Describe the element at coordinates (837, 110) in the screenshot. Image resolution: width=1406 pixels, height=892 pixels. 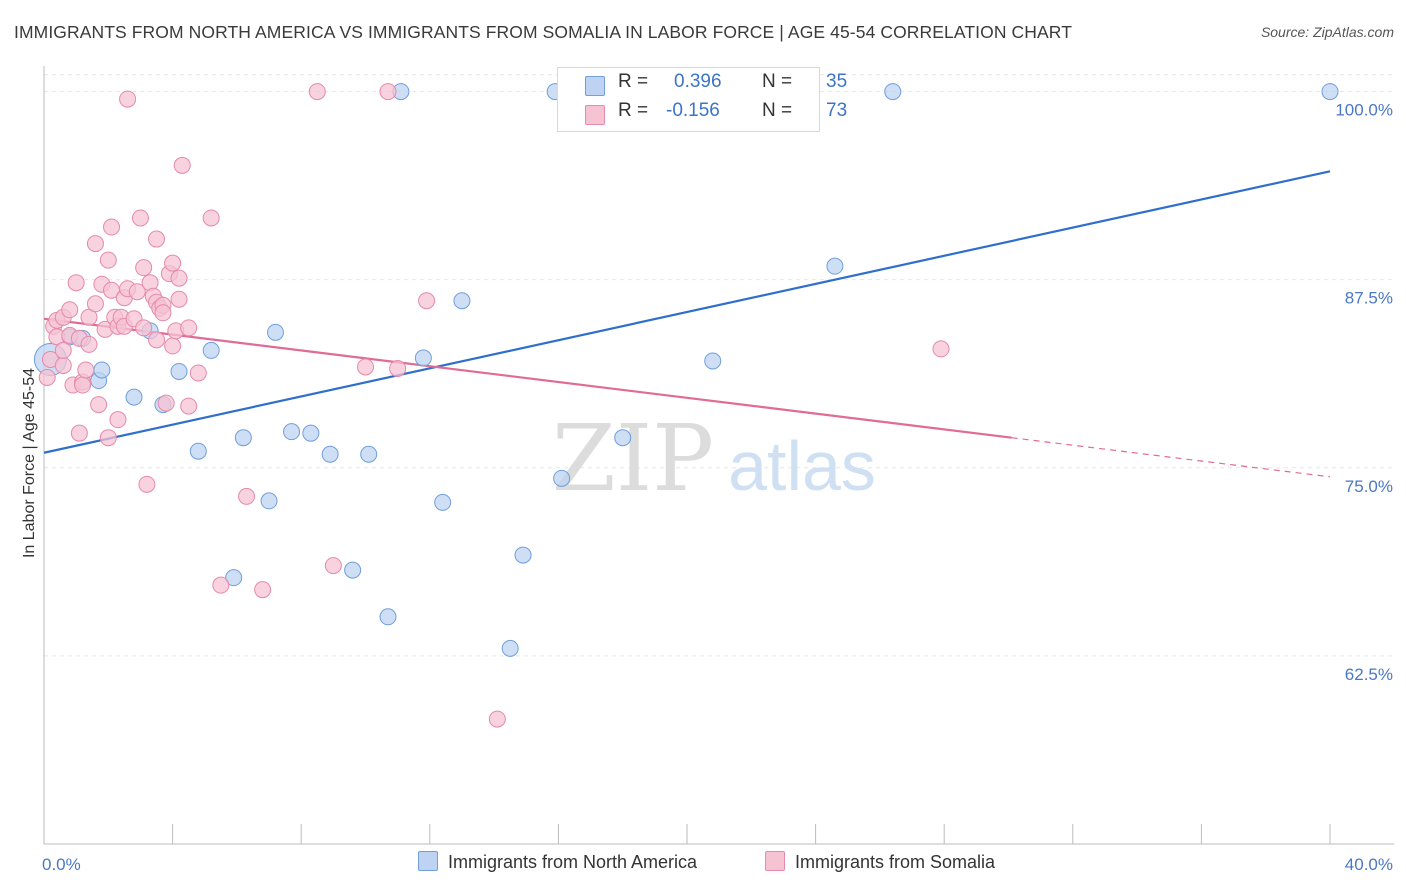
I see `n-value: 73` at that location.